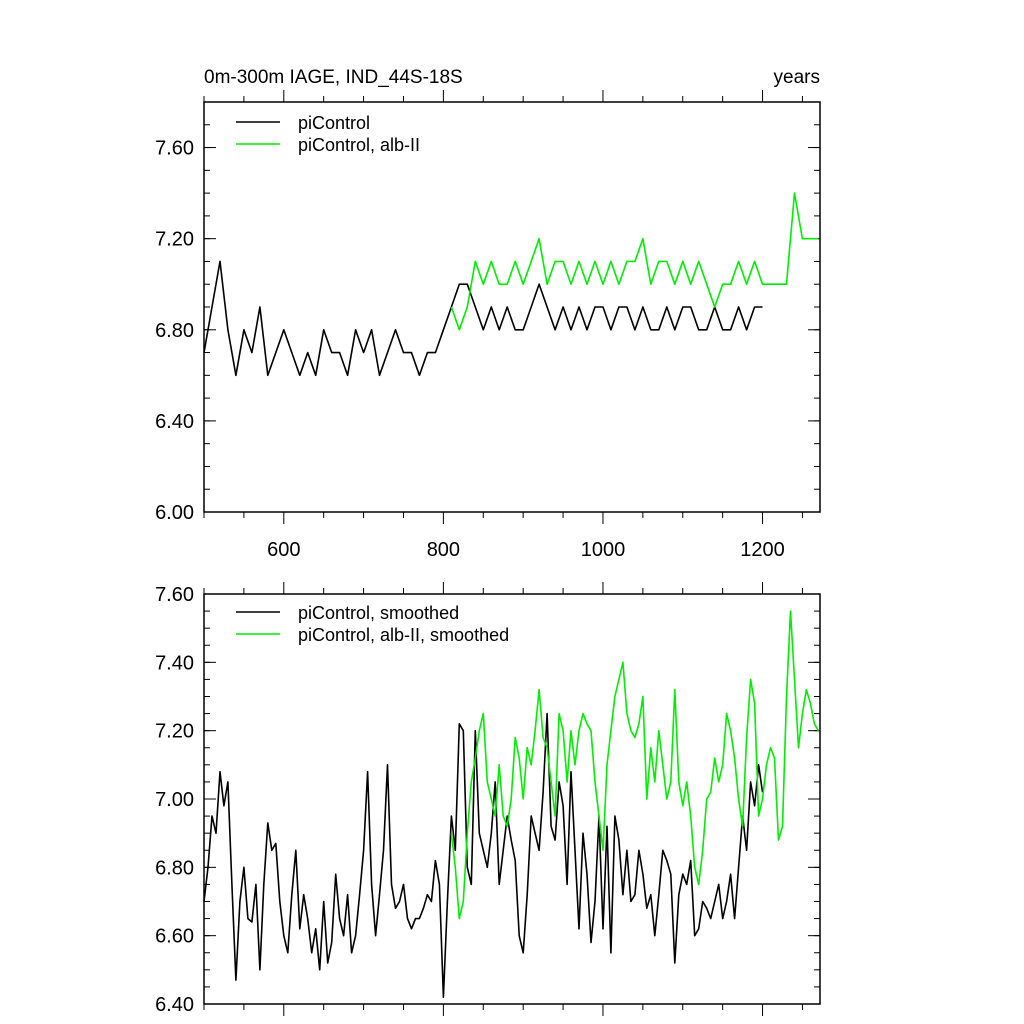 The image size is (1024, 1024). What do you see at coordinates (797, 77) in the screenshot?
I see `top-panel-units: years` at bounding box center [797, 77].